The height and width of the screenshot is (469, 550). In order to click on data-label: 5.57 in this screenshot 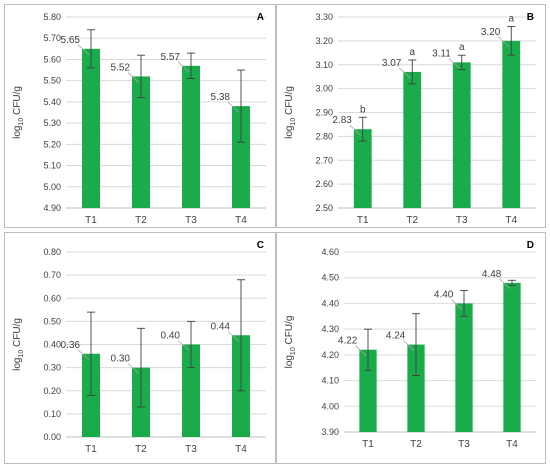, I will do `click(171, 57)`.